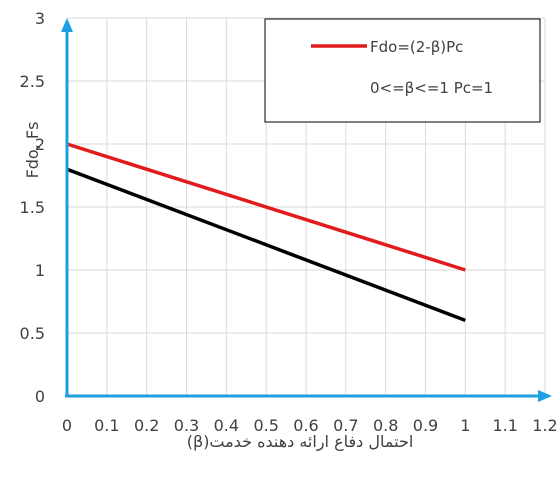 Image resolution: width=560 pixels, height=477 pixels. Describe the element at coordinates (67, 25) in the screenshot. I see `y-axis-arrow` at that location.